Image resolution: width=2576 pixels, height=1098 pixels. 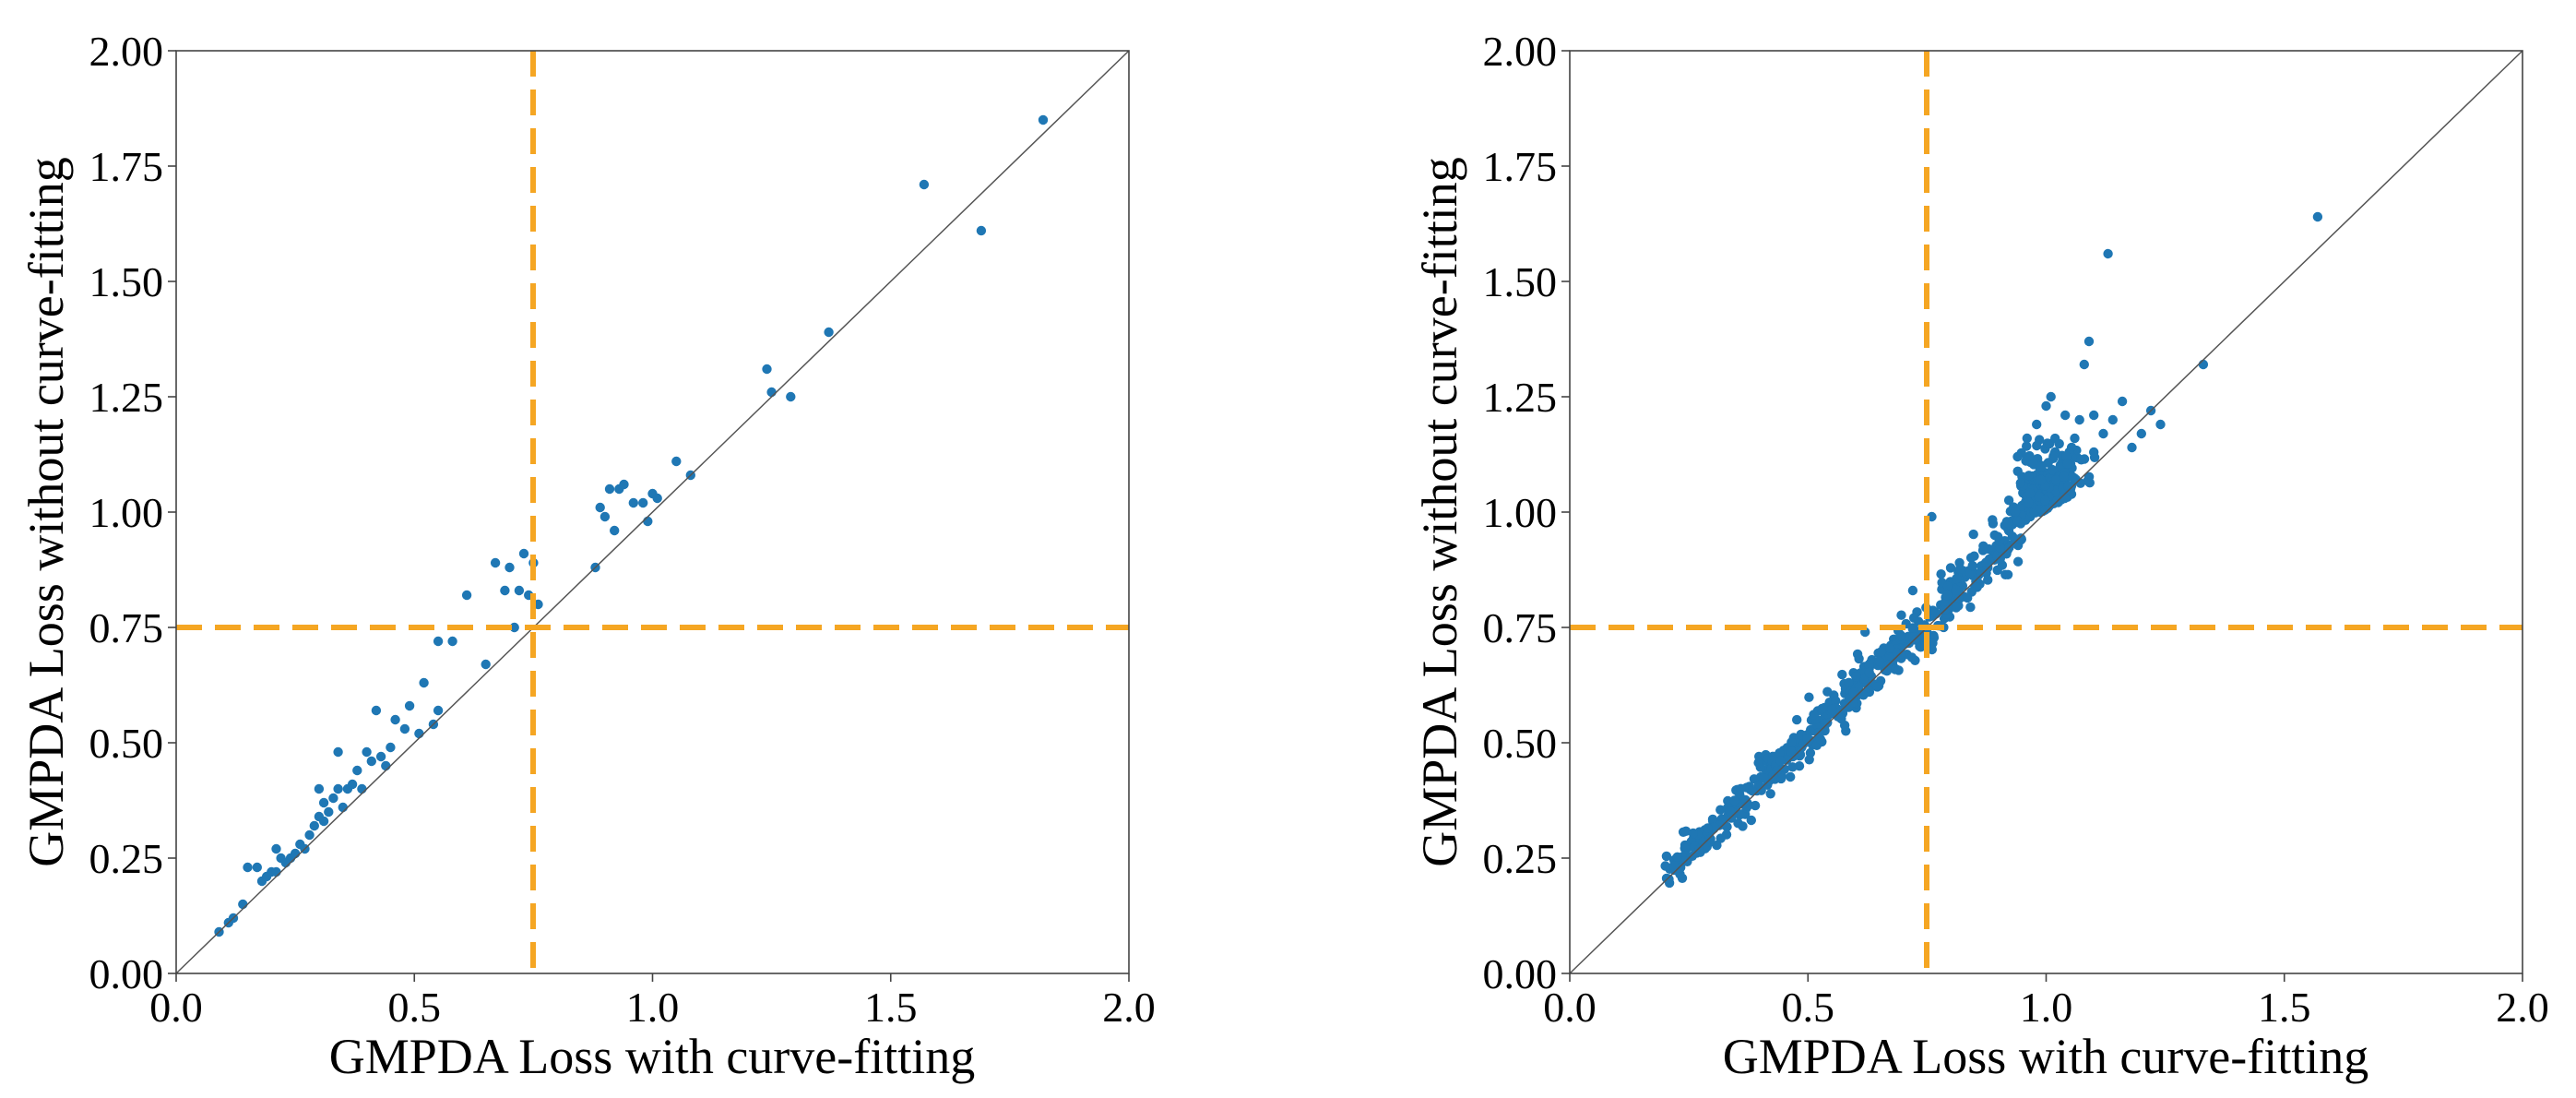 I want to click on panel-left-ytick-label: 1.25, so click(x=126, y=398).